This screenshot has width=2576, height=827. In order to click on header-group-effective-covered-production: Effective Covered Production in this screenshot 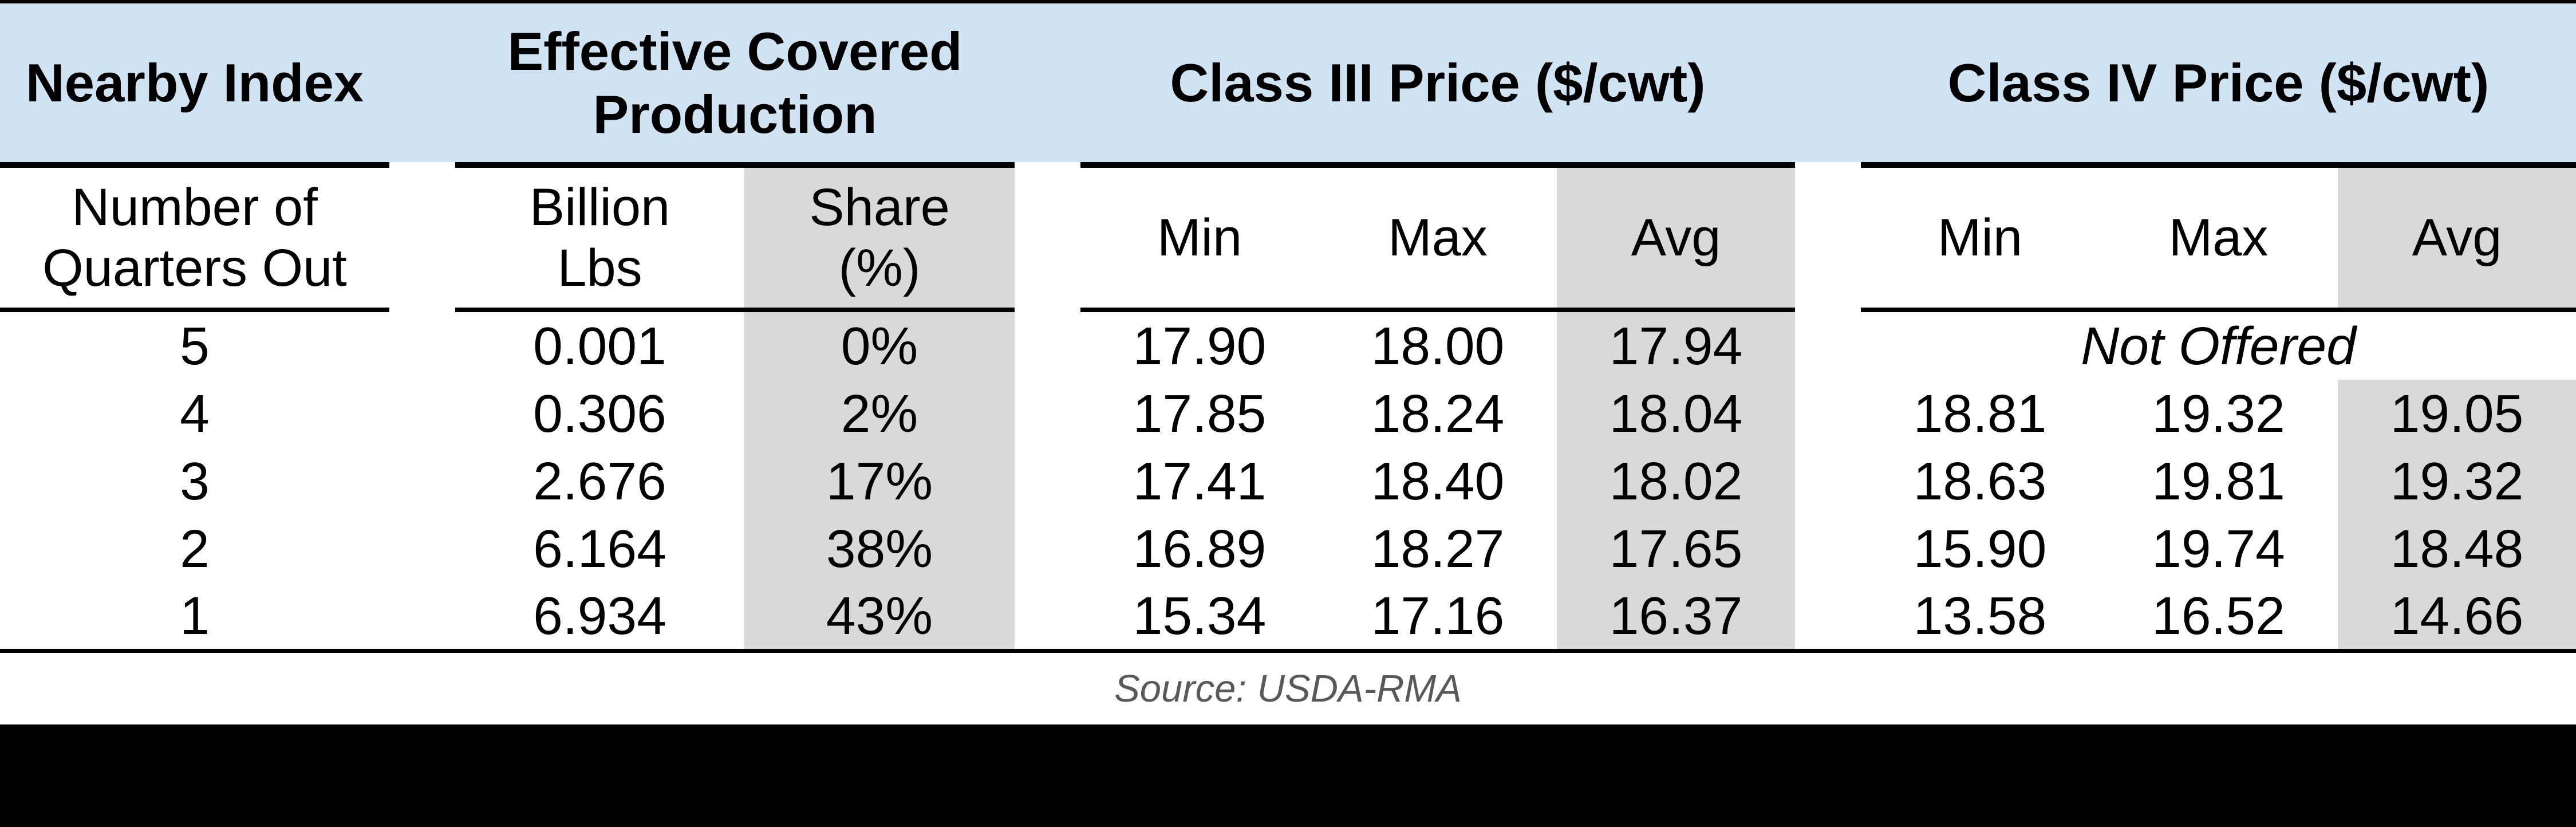, I will do `click(734, 83)`.